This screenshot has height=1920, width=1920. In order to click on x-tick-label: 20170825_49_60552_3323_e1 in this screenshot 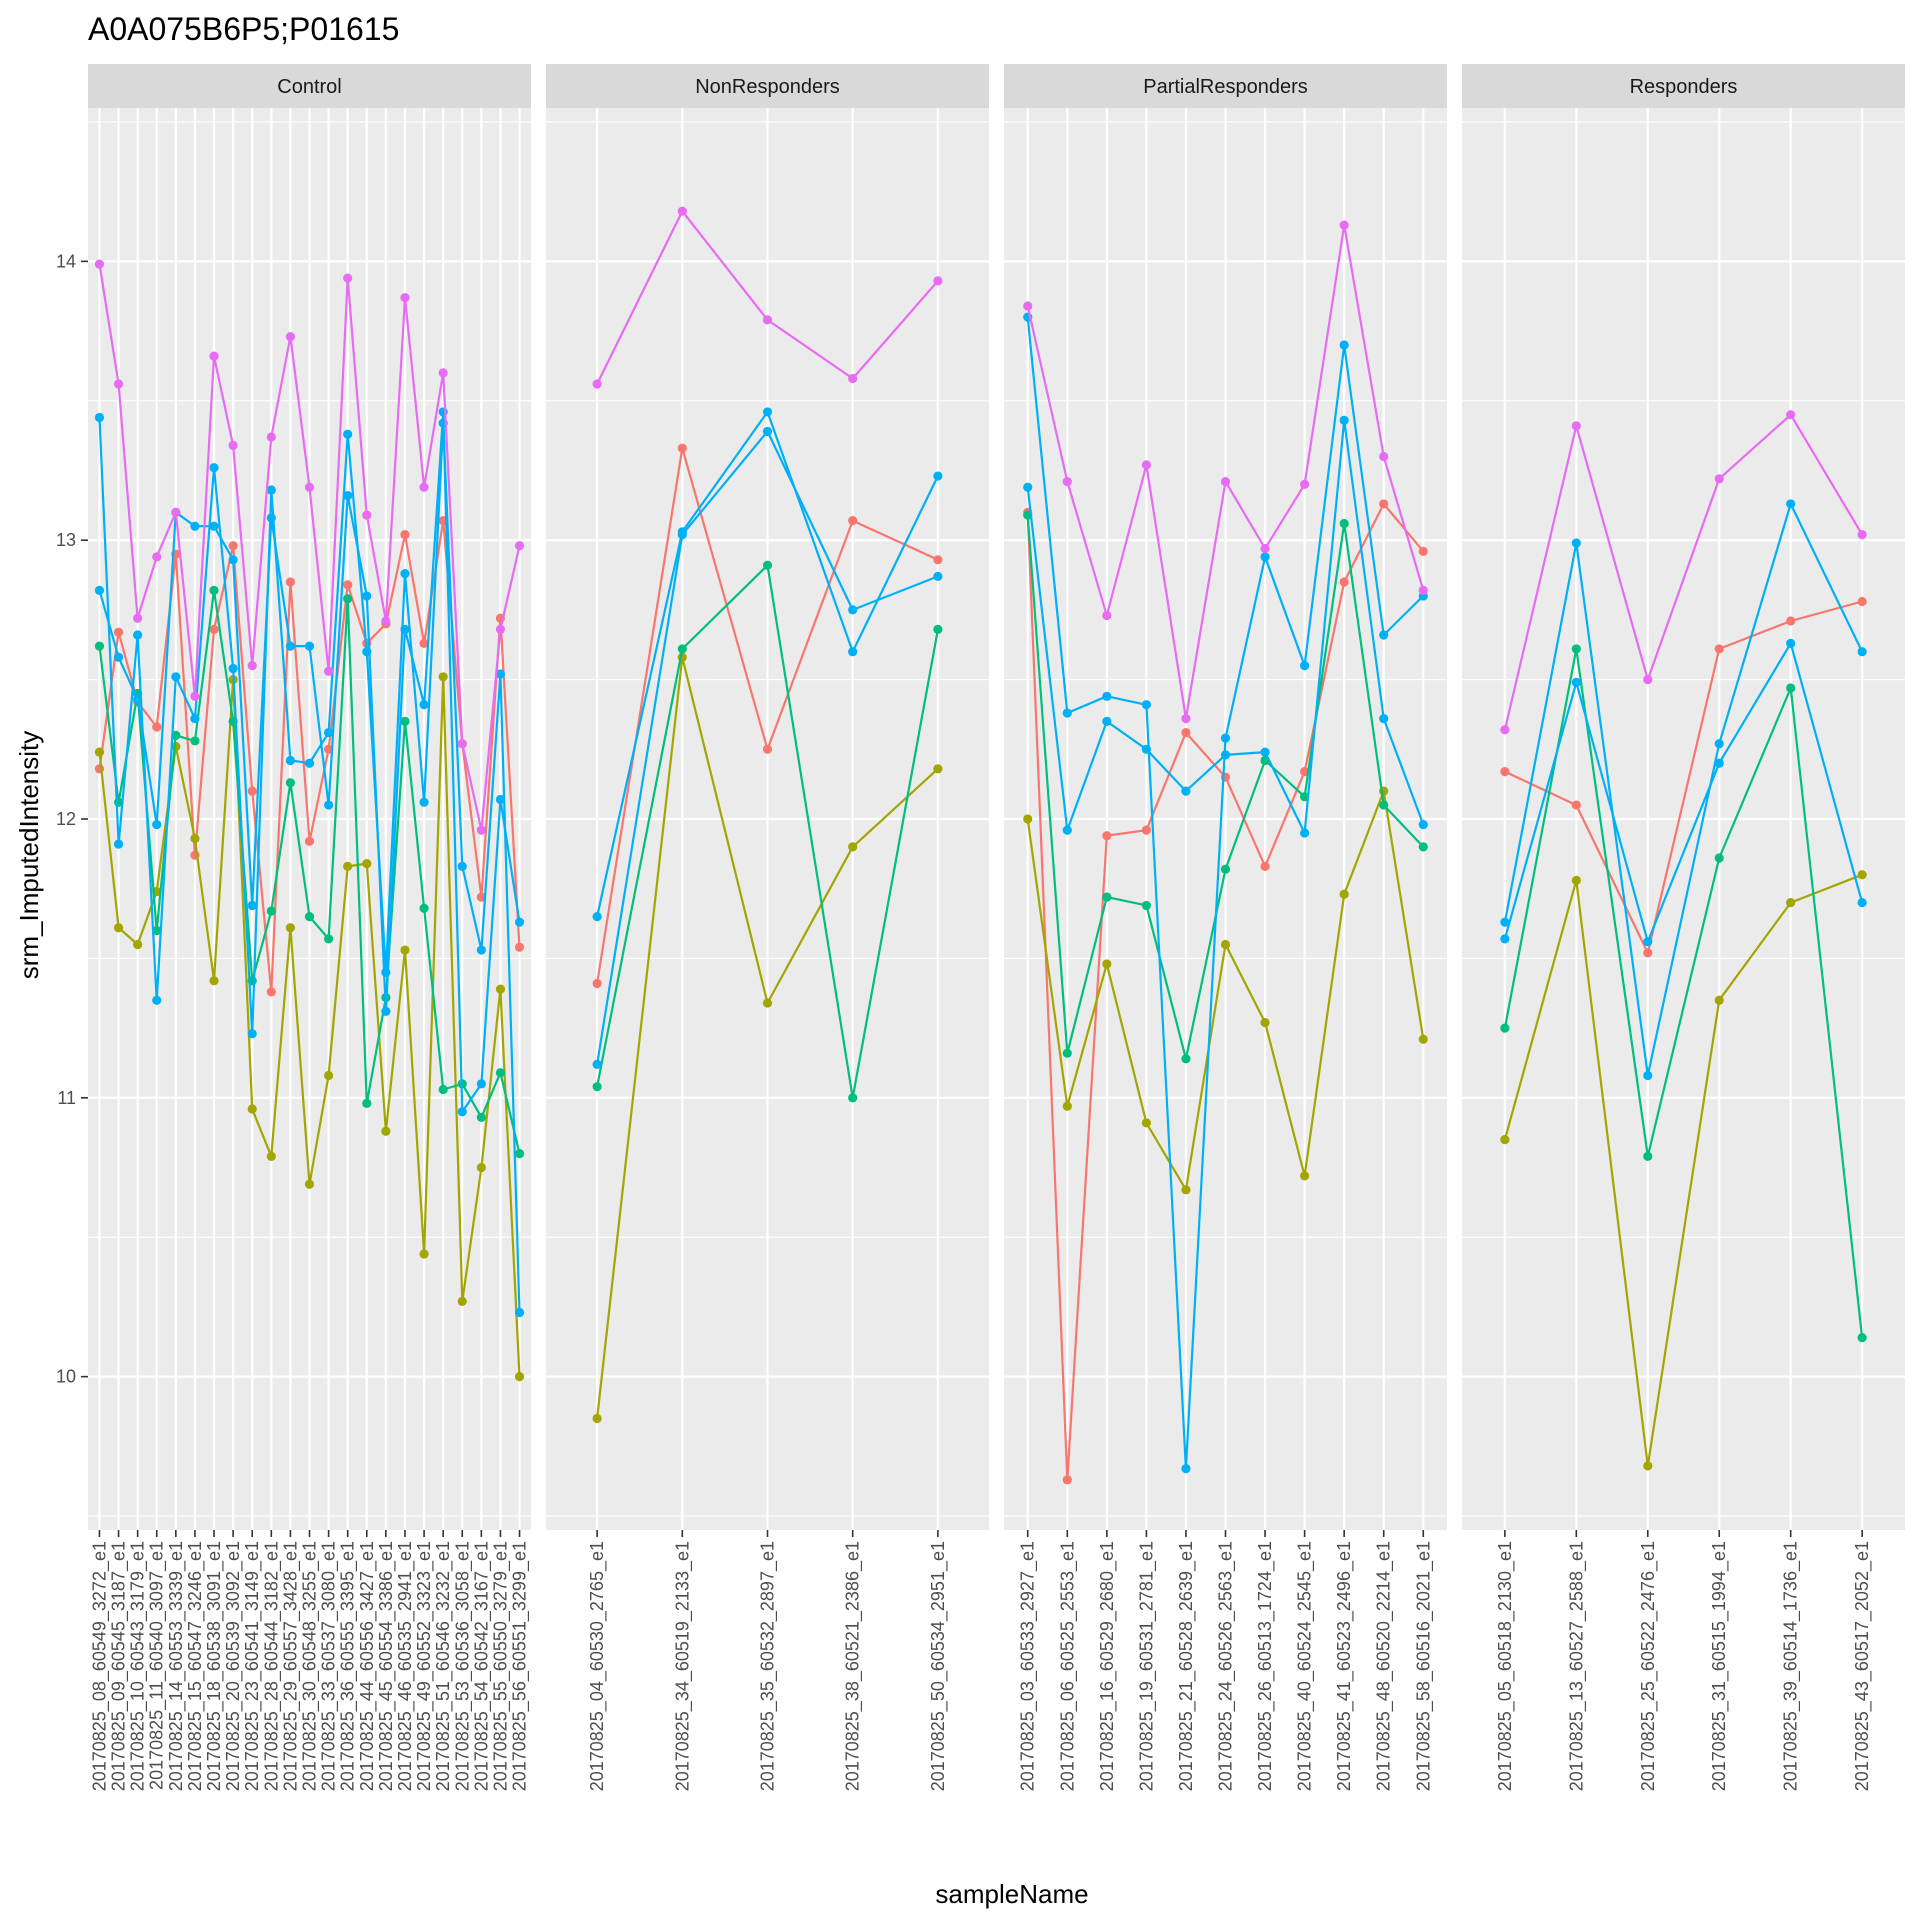, I will do `click(424, 1666)`.